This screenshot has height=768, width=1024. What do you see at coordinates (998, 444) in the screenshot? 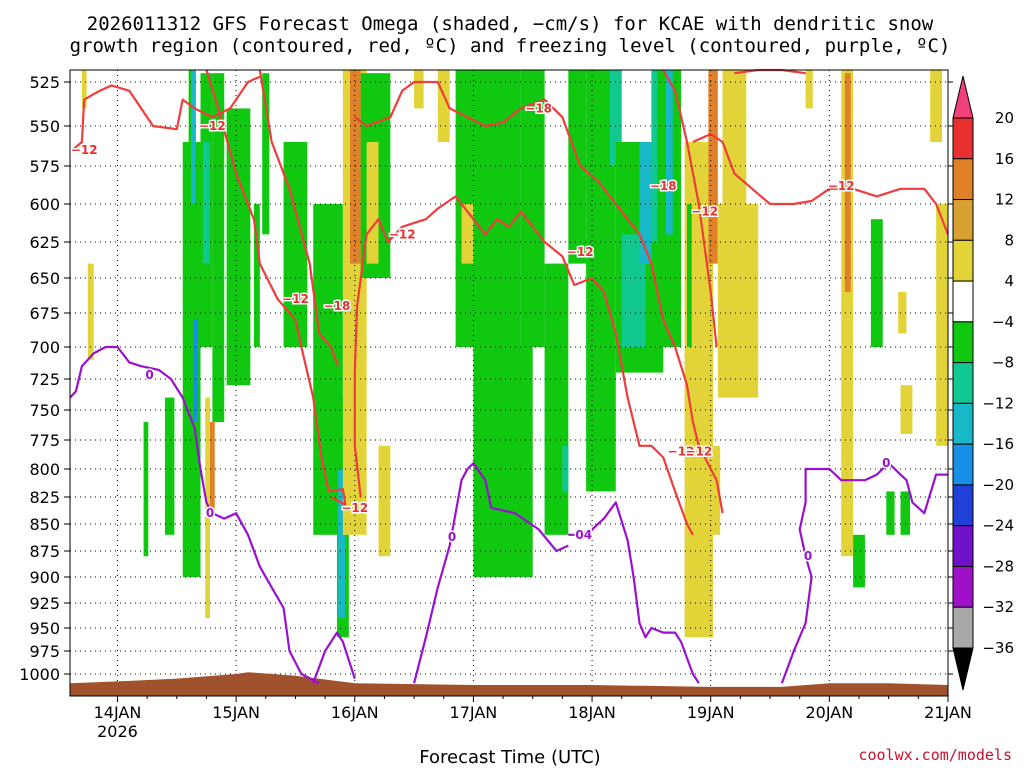
I see `colorbar-label: −16` at bounding box center [998, 444].